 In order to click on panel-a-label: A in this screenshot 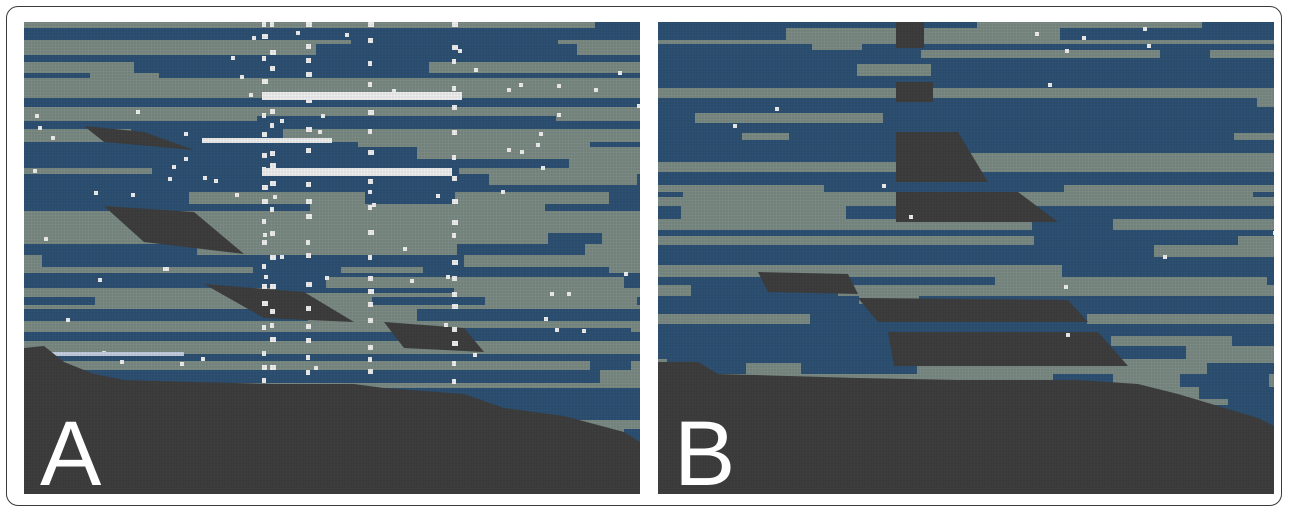, I will do `click(71, 448)`.